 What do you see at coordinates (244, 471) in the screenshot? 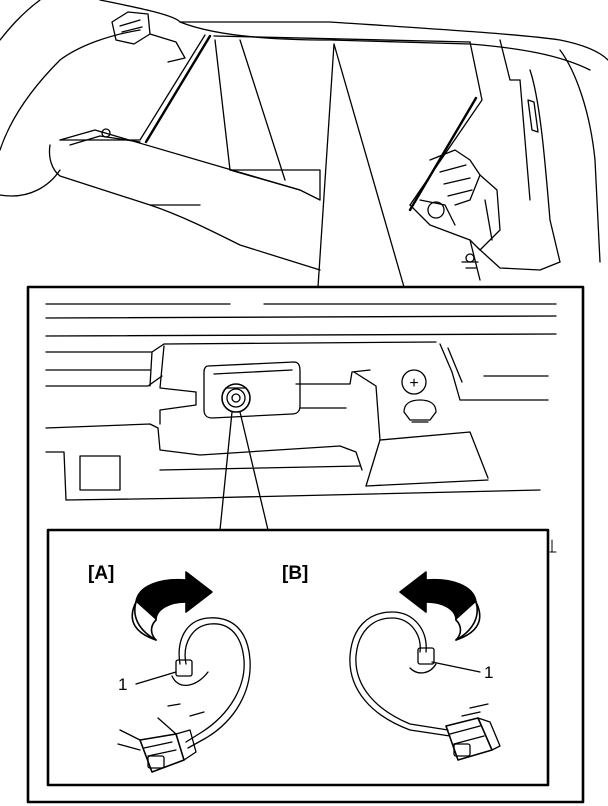
I see `detail-leader` at bounding box center [244, 471].